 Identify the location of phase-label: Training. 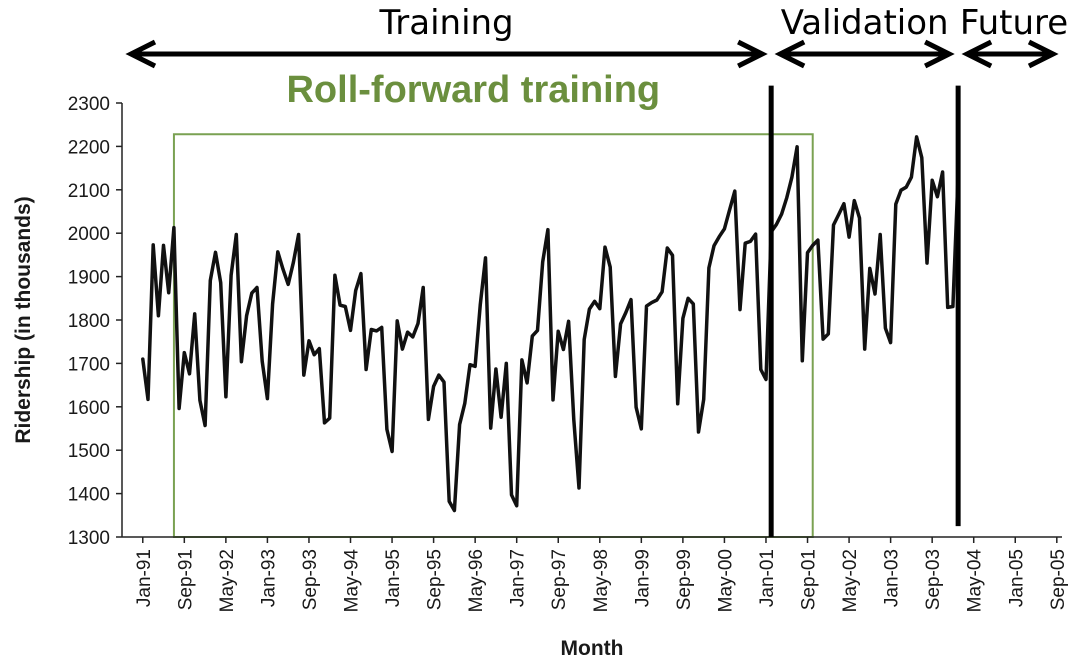
(445, 23).